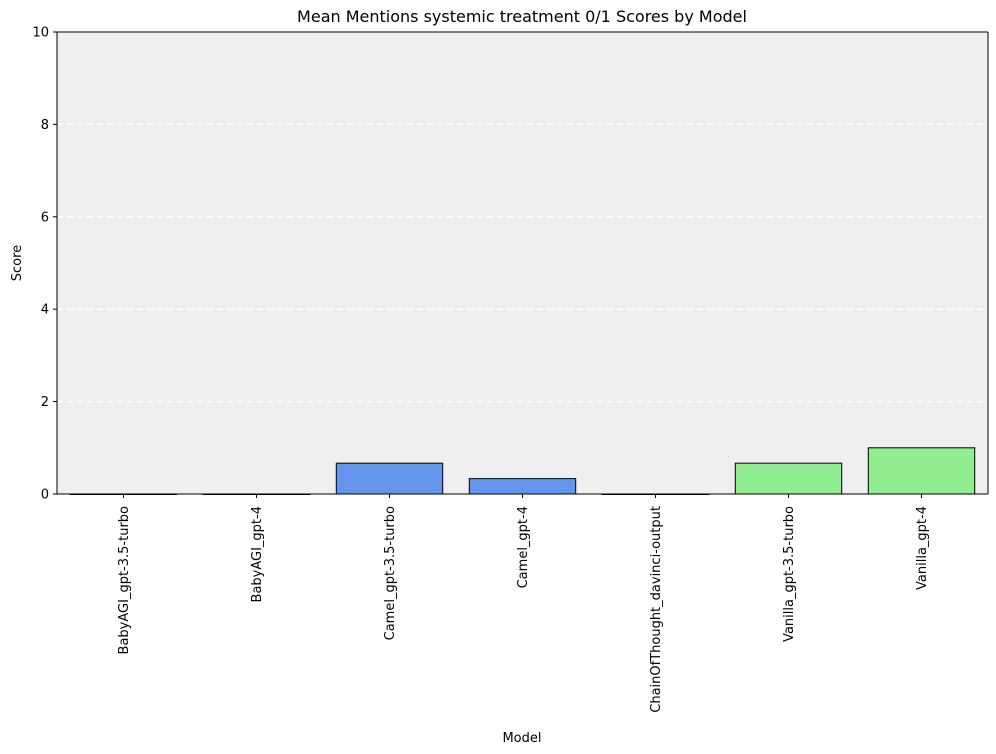  Describe the element at coordinates (17, 263) in the screenshot. I see `y-axis-label: Score` at that location.